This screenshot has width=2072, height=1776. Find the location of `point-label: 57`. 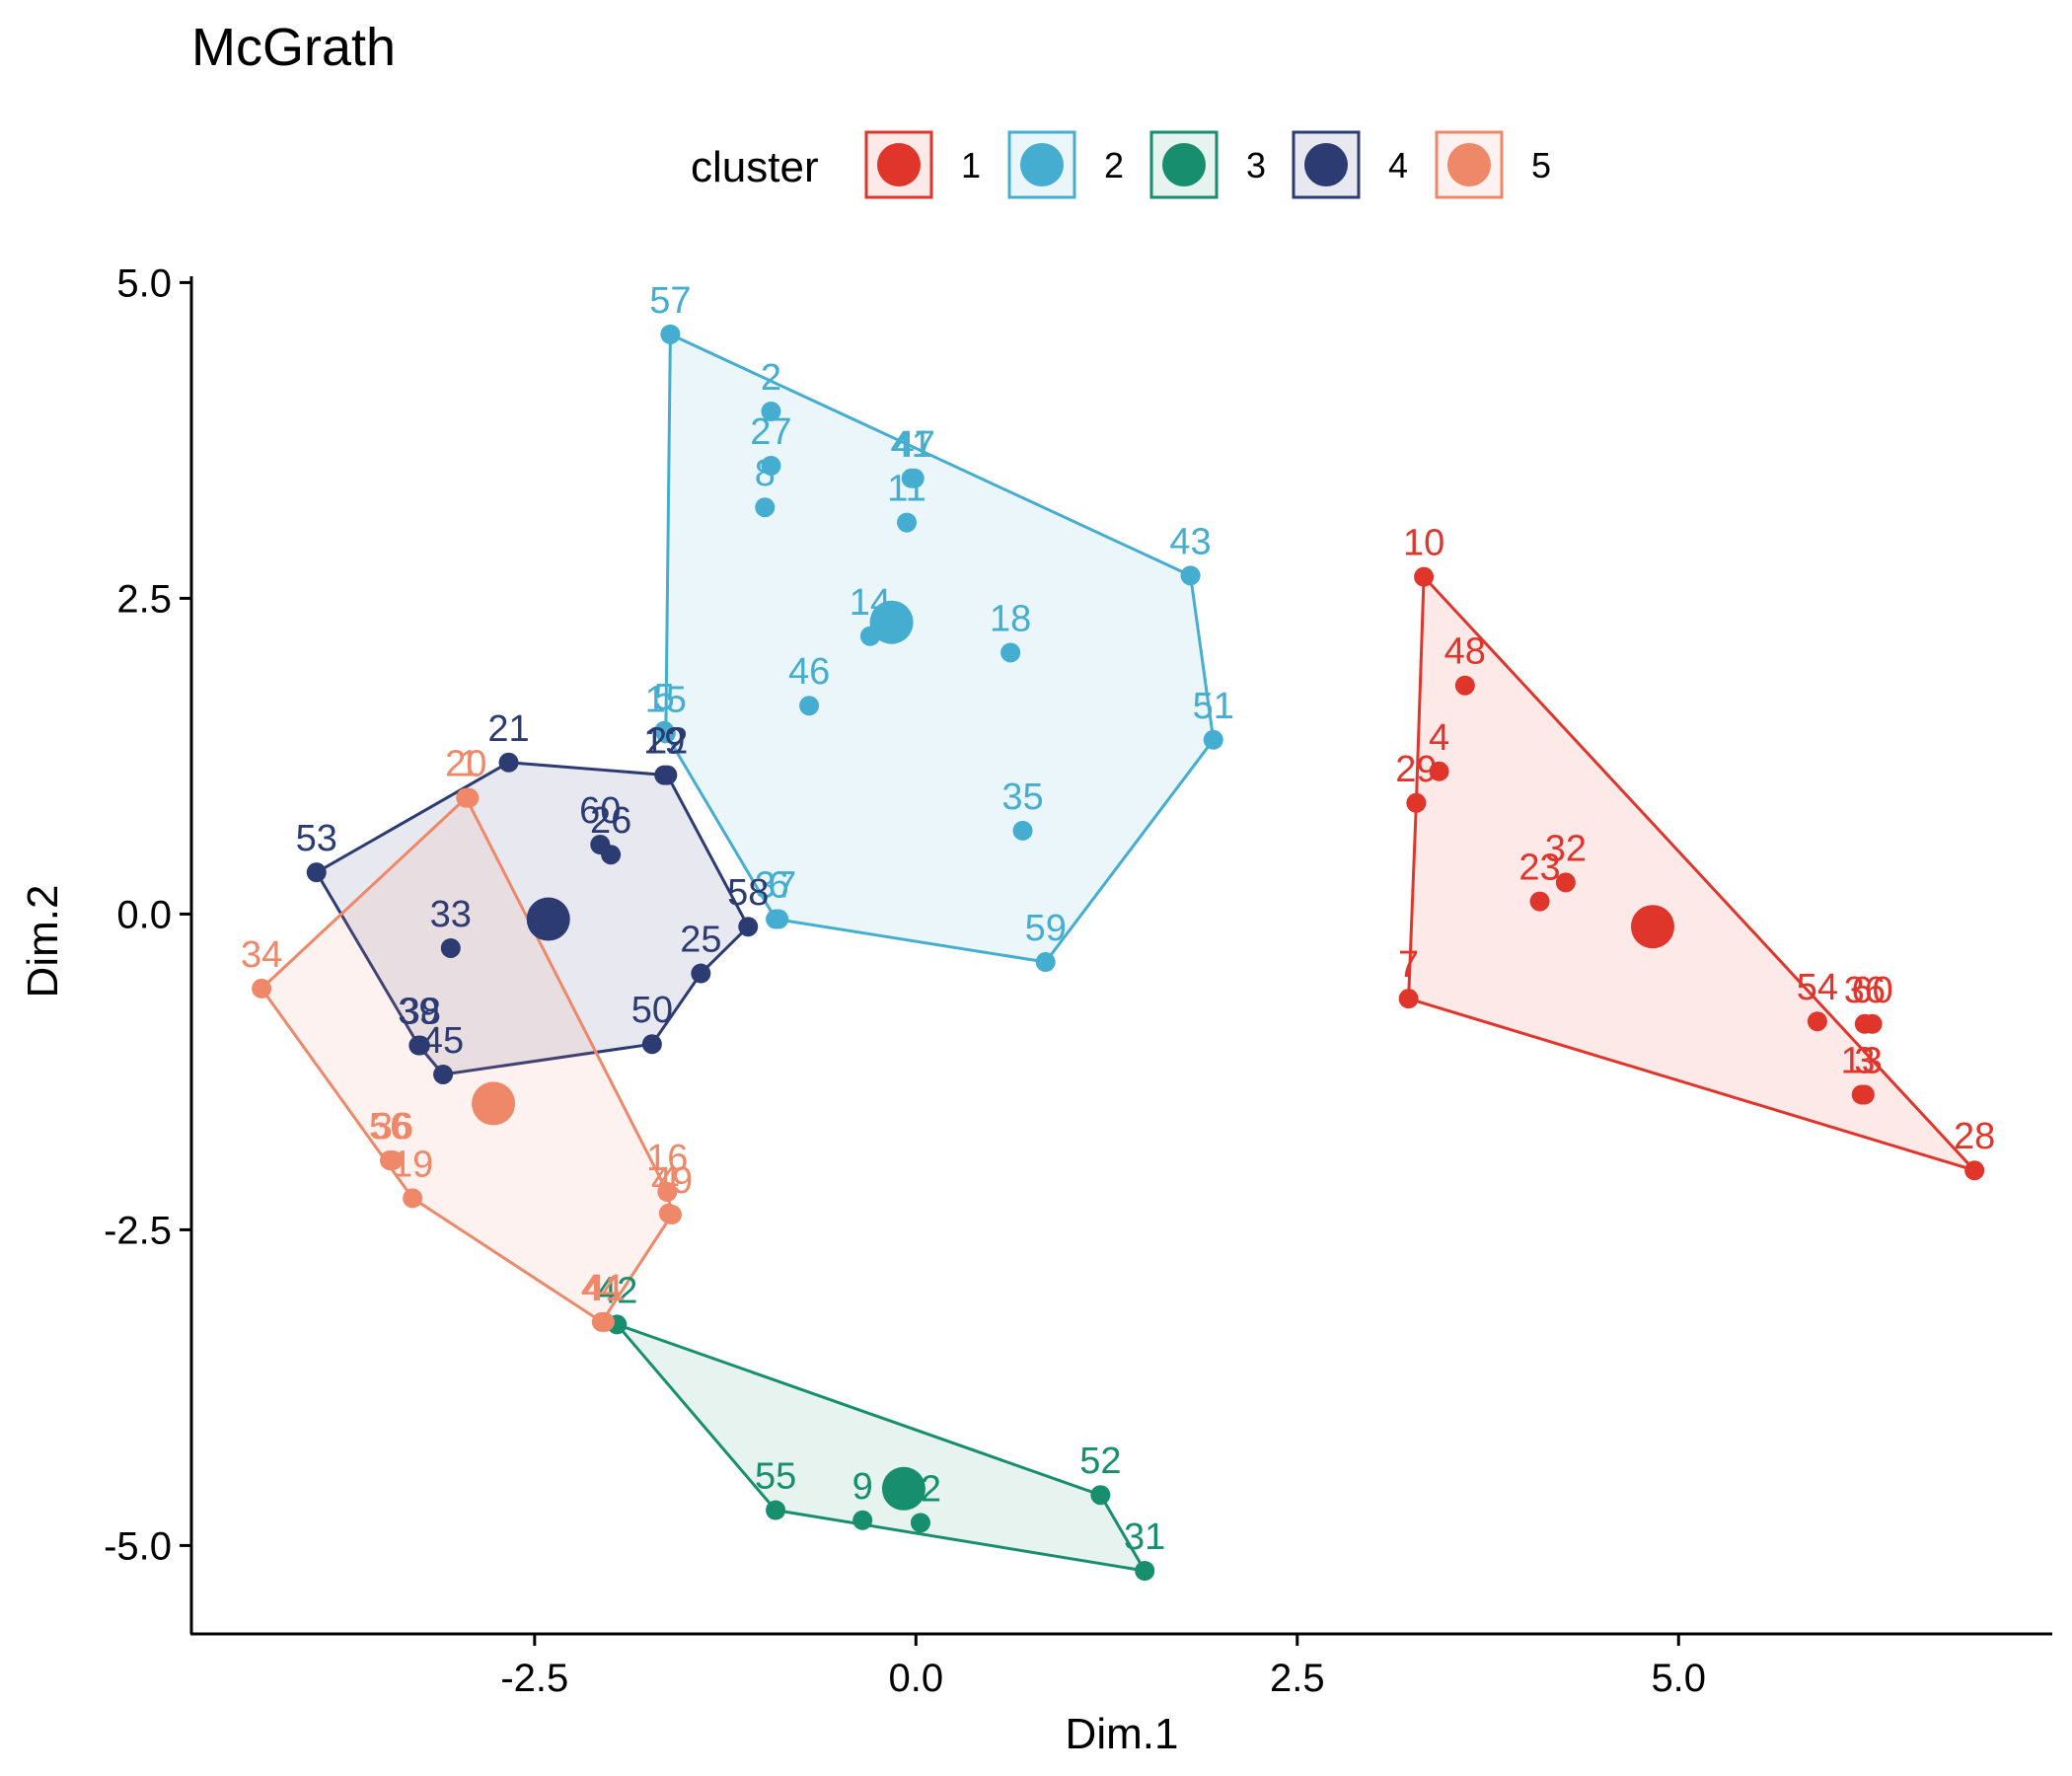

point-label: 57 is located at coordinates (670, 301).